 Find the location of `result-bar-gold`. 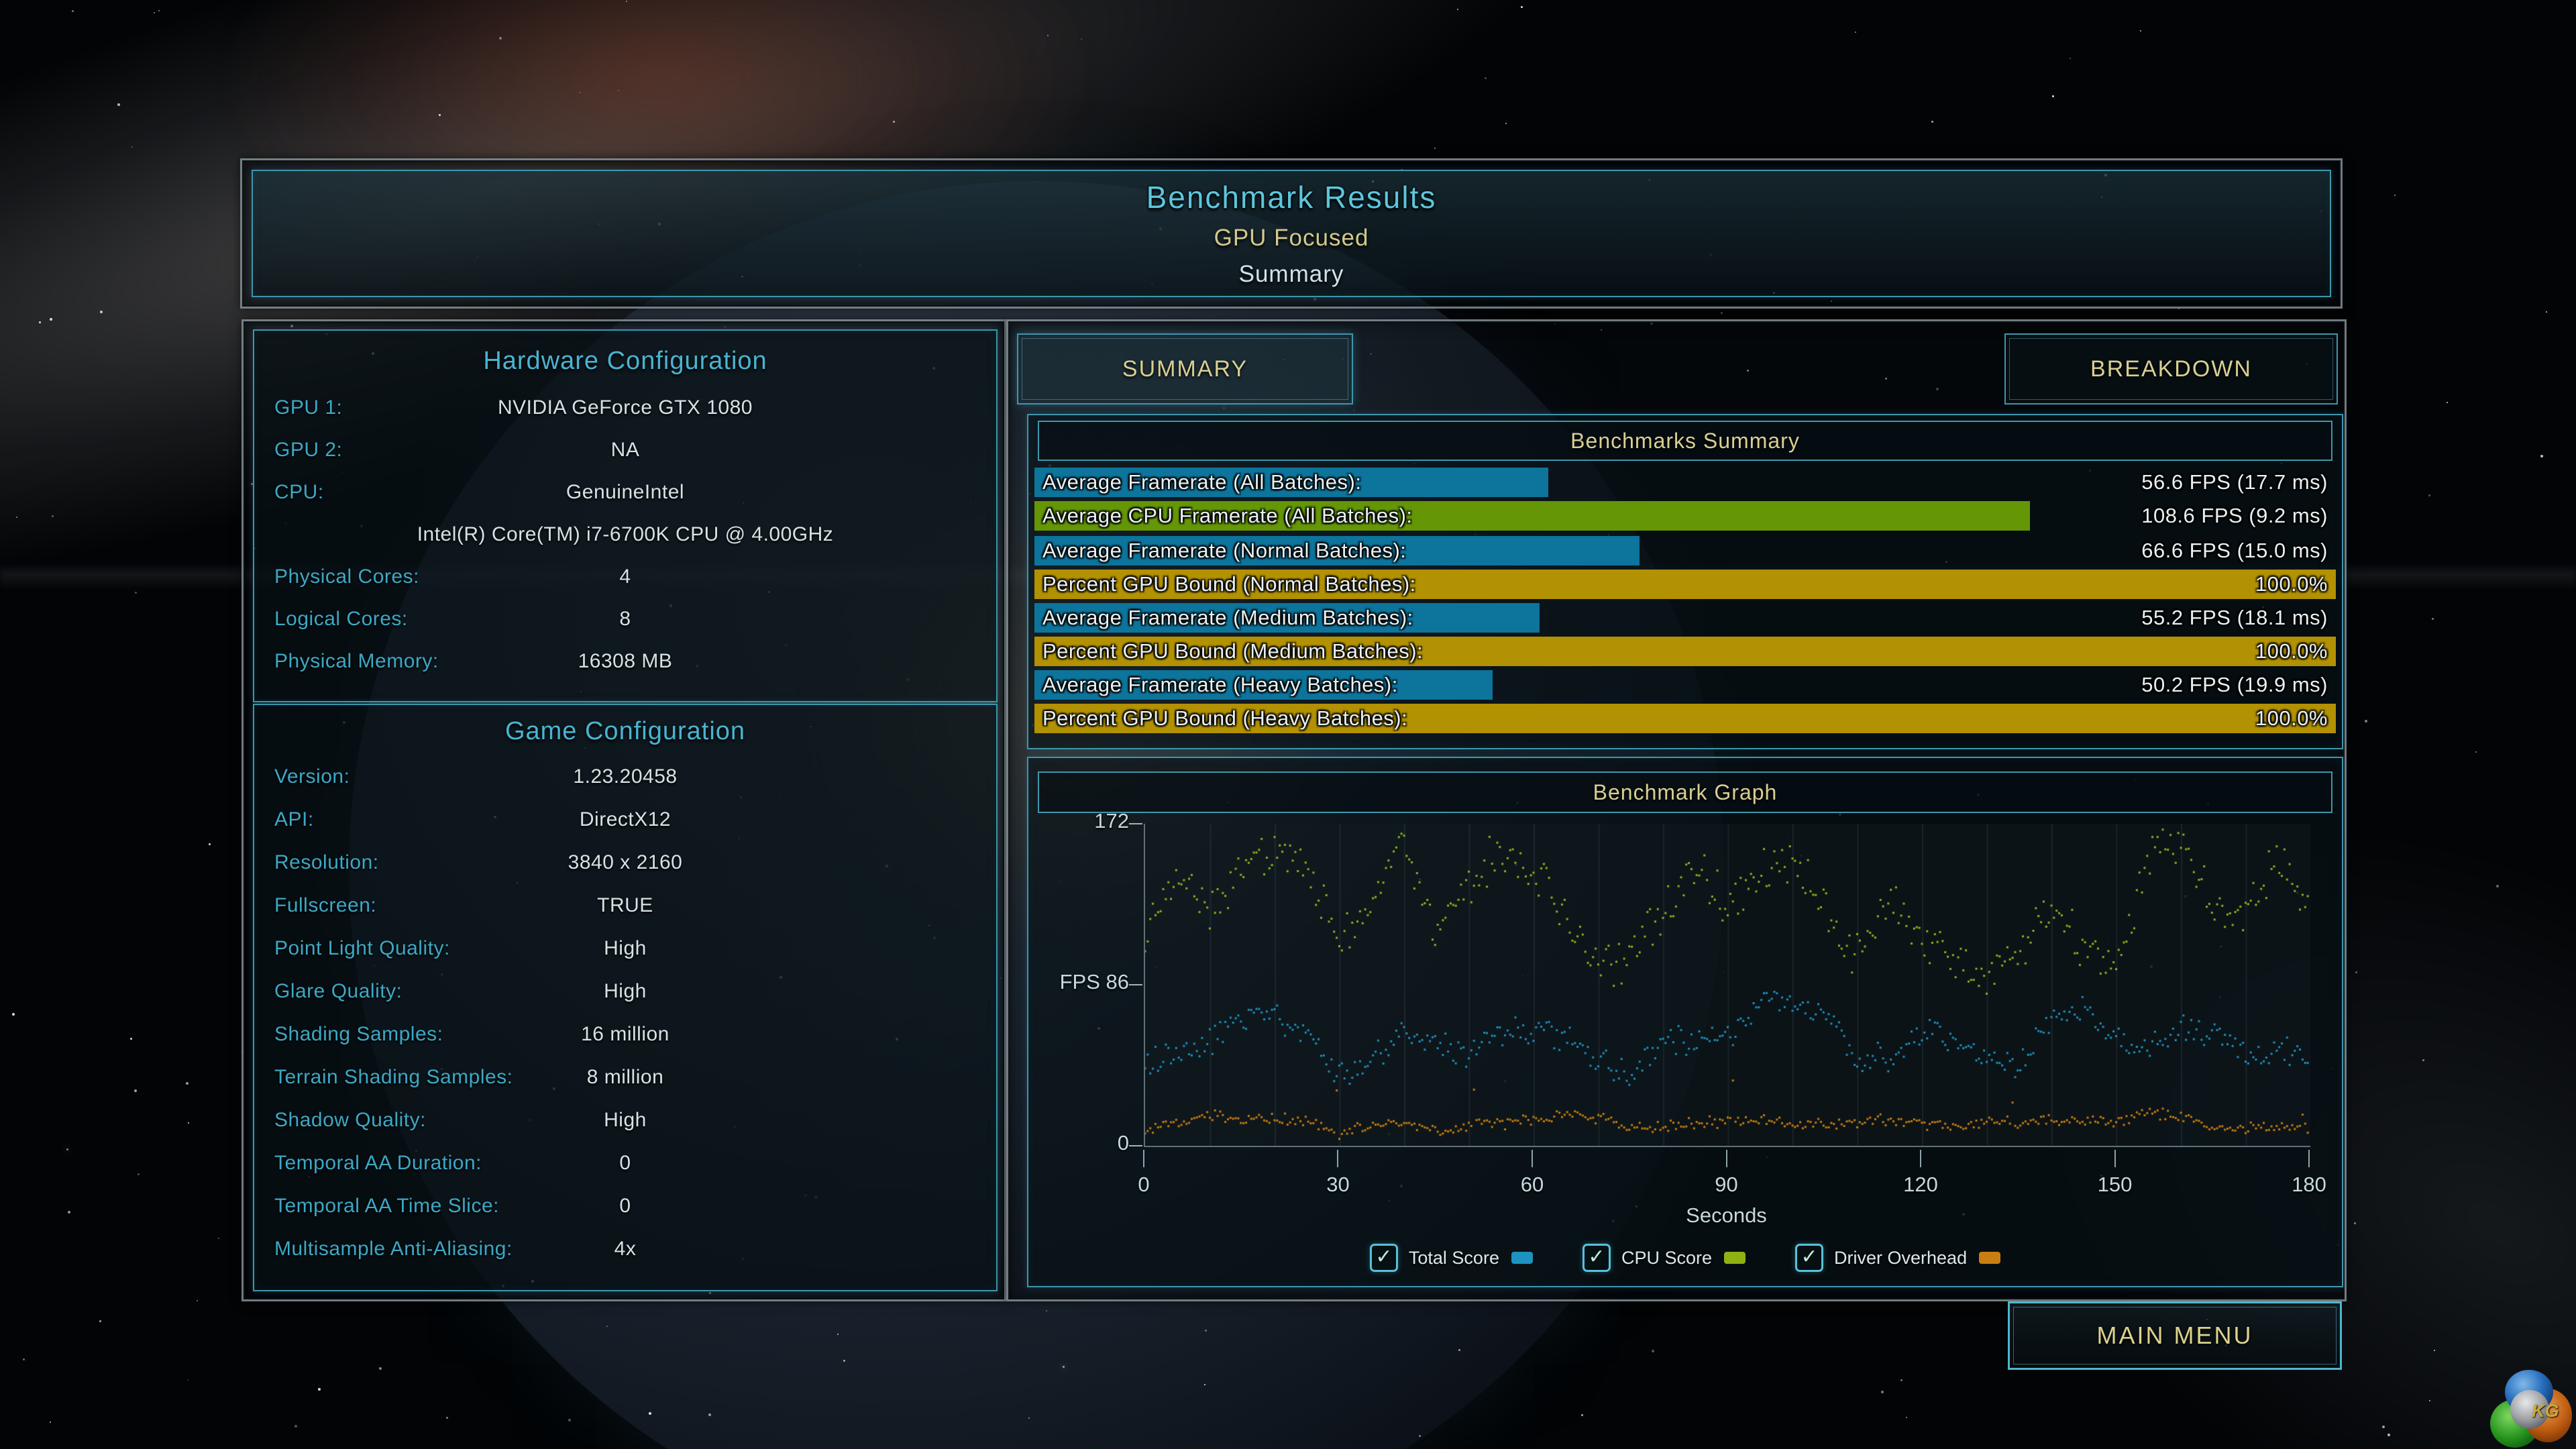

result-bar-gold is located at coordinates (1685, 584).